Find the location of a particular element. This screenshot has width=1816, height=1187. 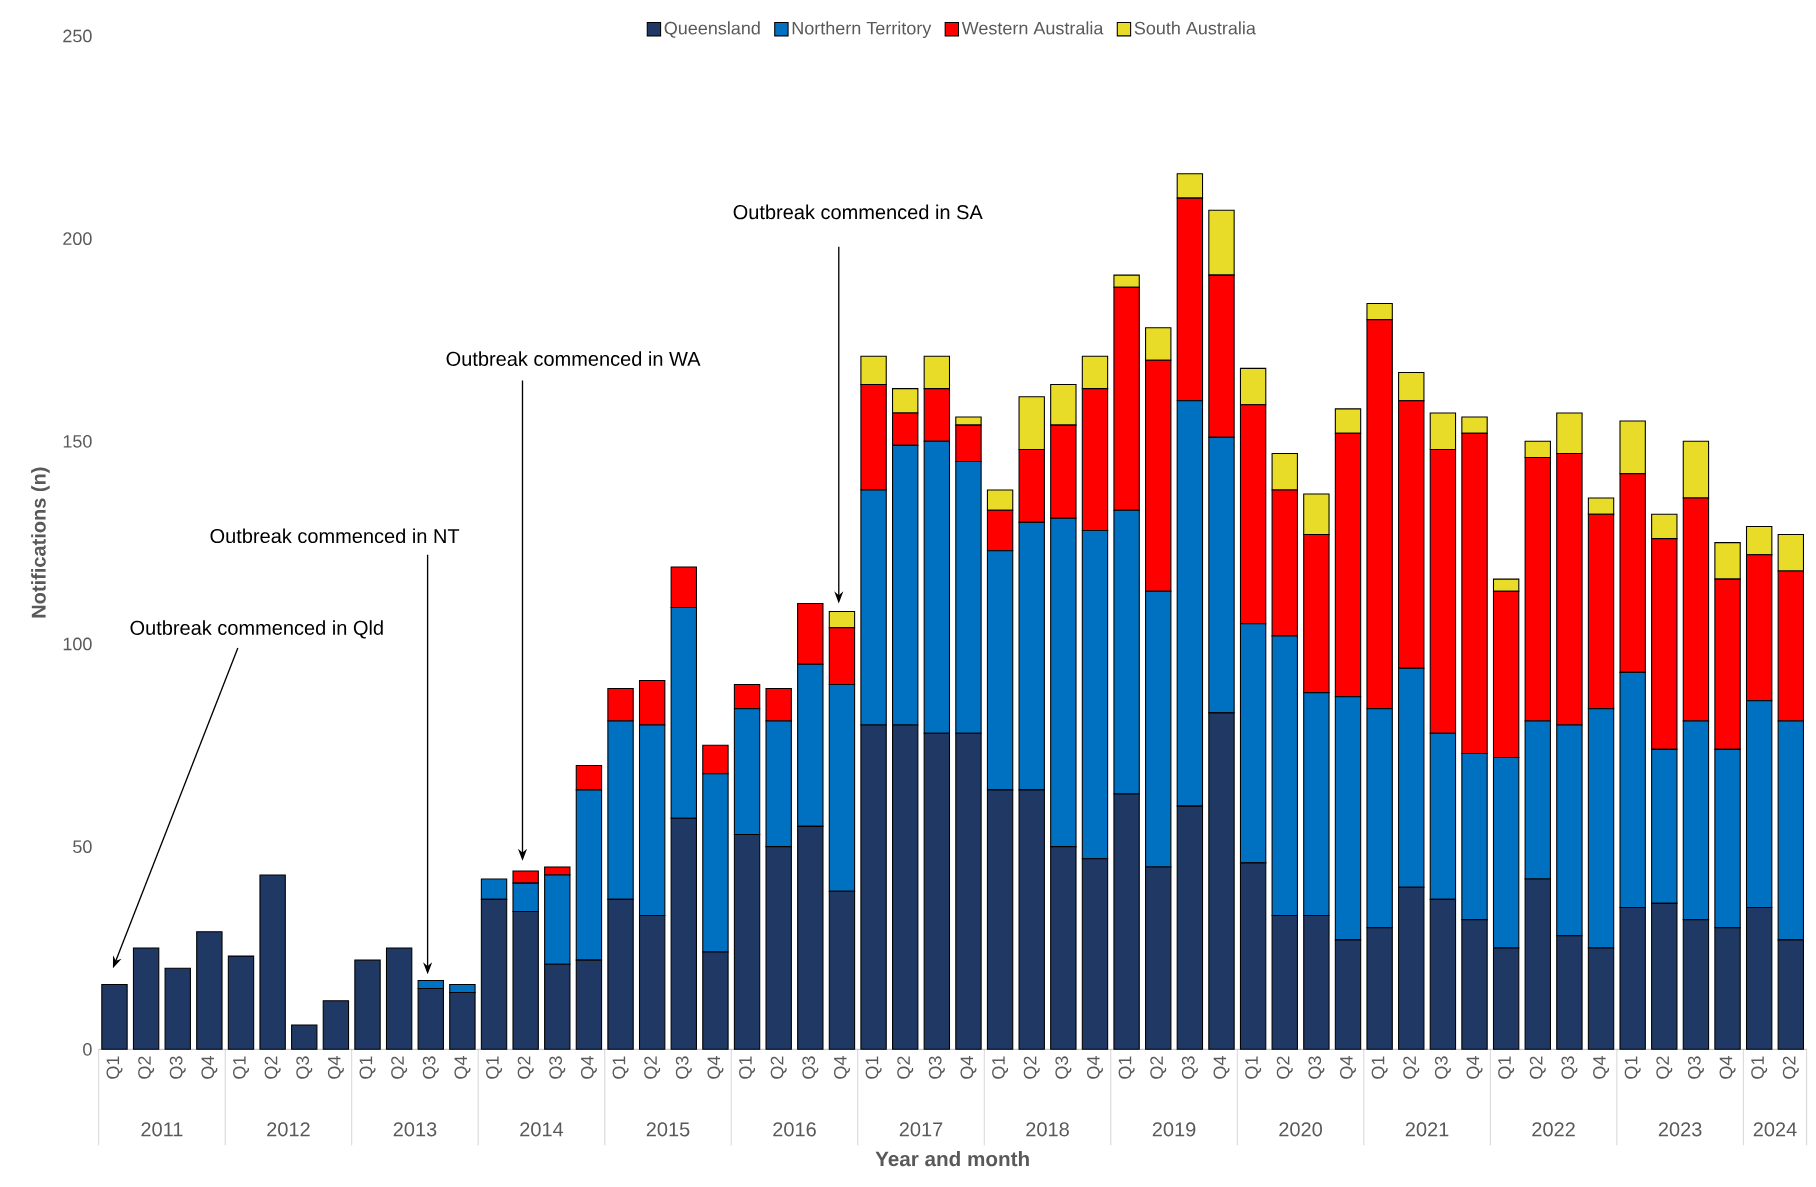

annotation: Outbreak commenced in SA is located at coordinates (858, 212).